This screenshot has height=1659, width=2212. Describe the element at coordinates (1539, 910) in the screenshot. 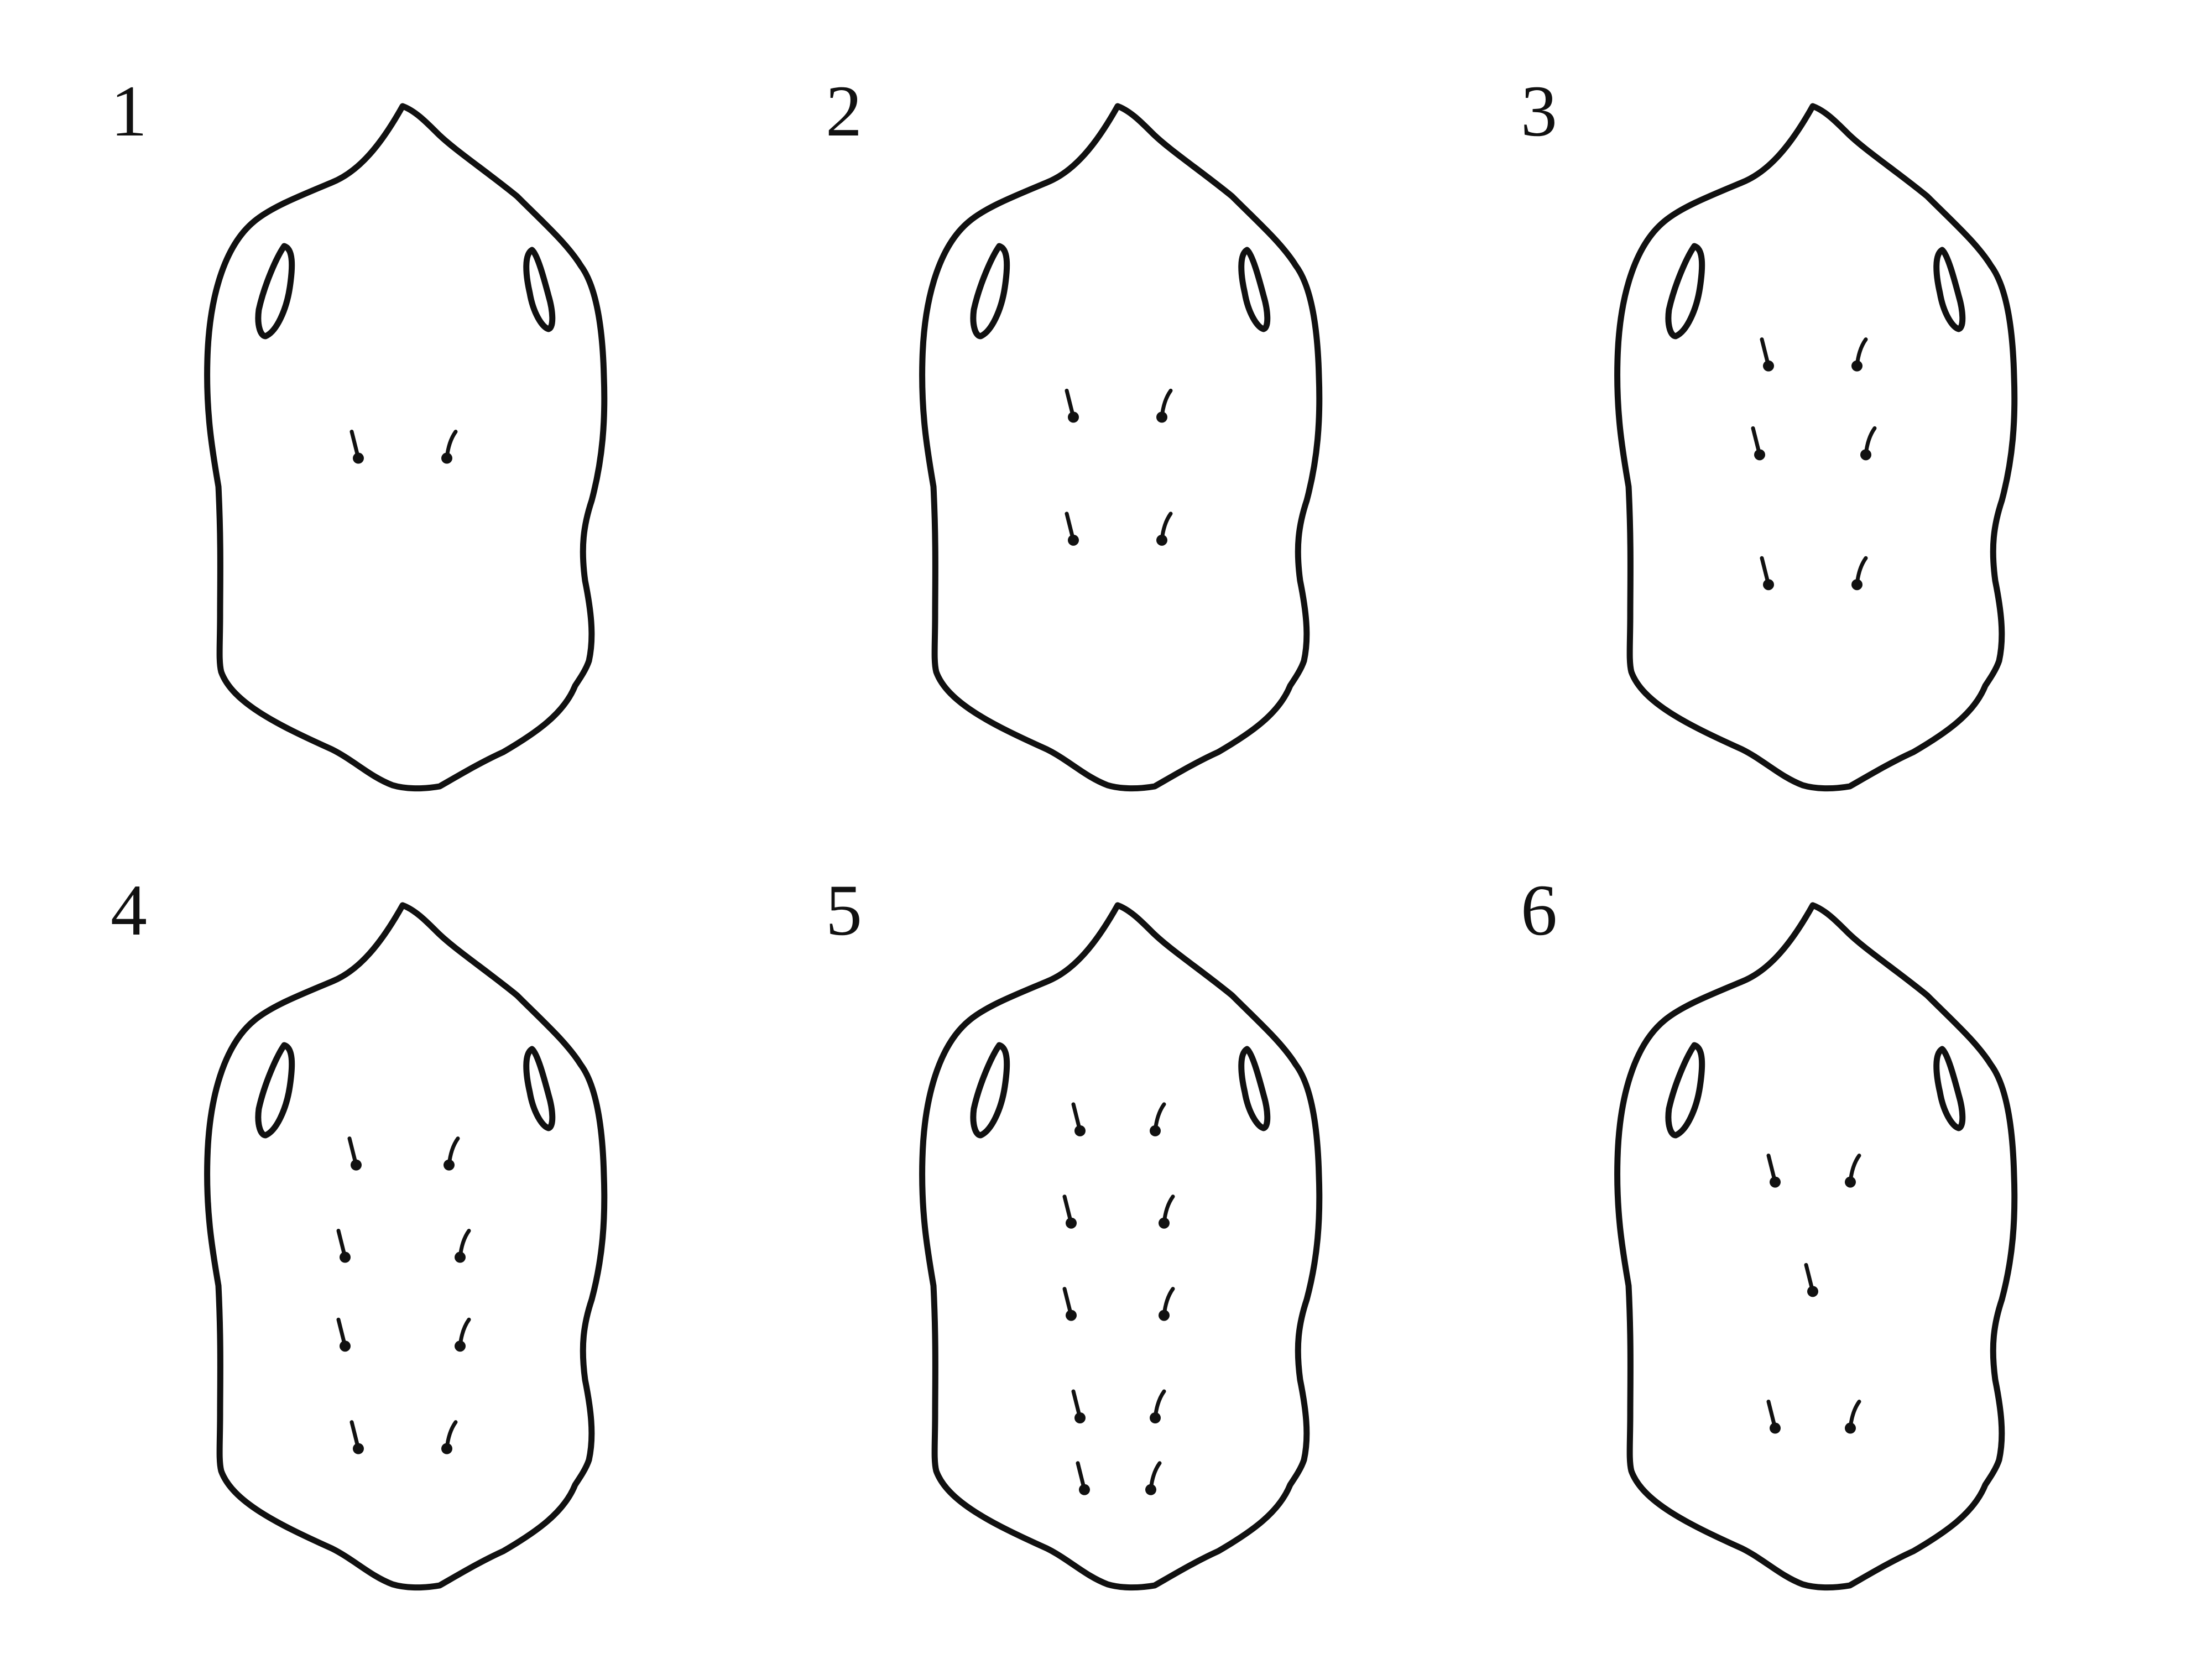

I see `panel-number-6: 6` at that location.